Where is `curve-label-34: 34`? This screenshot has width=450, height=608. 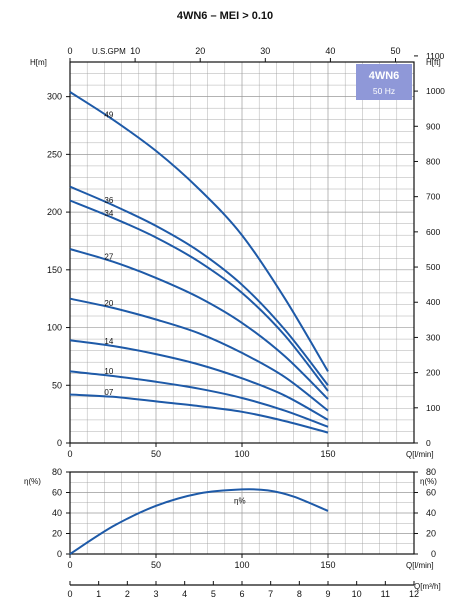
curve-label-34: 34 is located at coordinates (108, 213).